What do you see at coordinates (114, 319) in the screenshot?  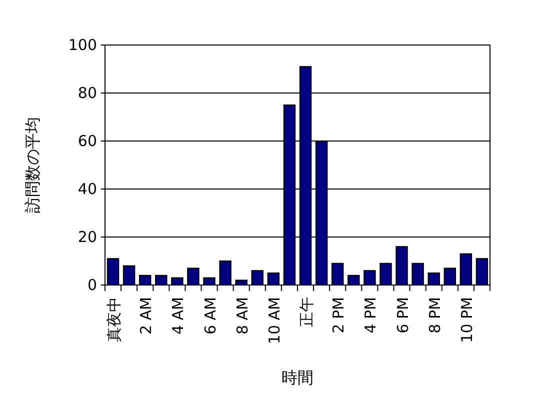 I see `x-tick-label: 真夜中` at bounding box center [114, 319].